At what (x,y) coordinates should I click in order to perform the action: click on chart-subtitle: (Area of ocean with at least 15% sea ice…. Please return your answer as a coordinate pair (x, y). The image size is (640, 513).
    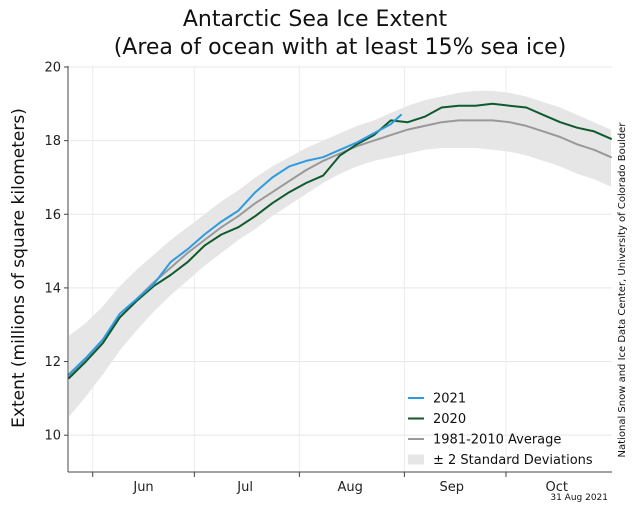
    Looking at the image, I should click on (340, 47).